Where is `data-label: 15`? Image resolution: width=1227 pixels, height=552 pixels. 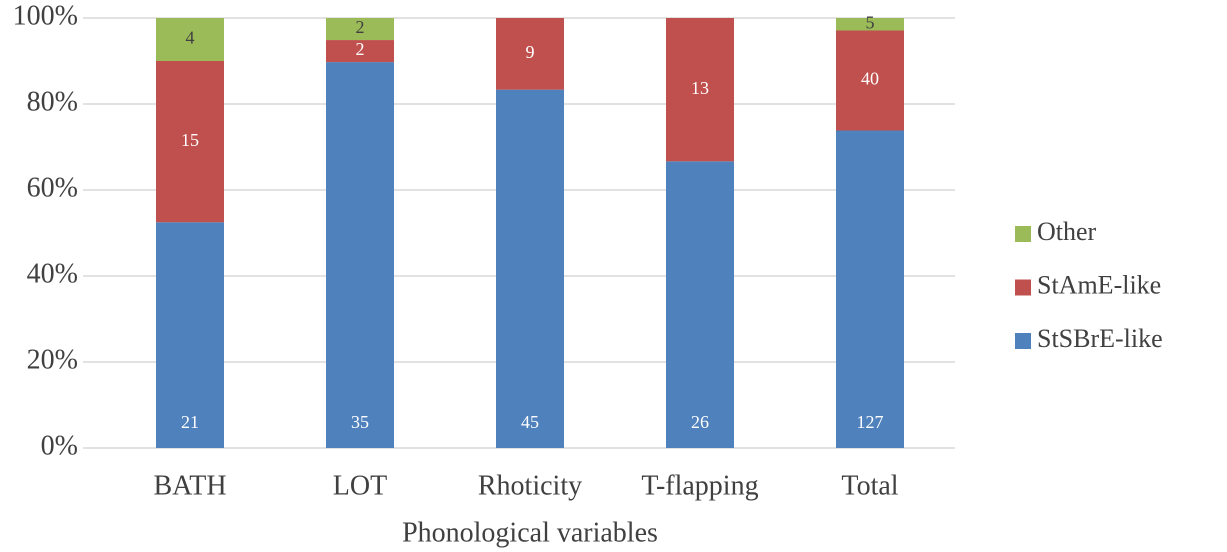
data-label: 15 is located at coordinates (190, 140).